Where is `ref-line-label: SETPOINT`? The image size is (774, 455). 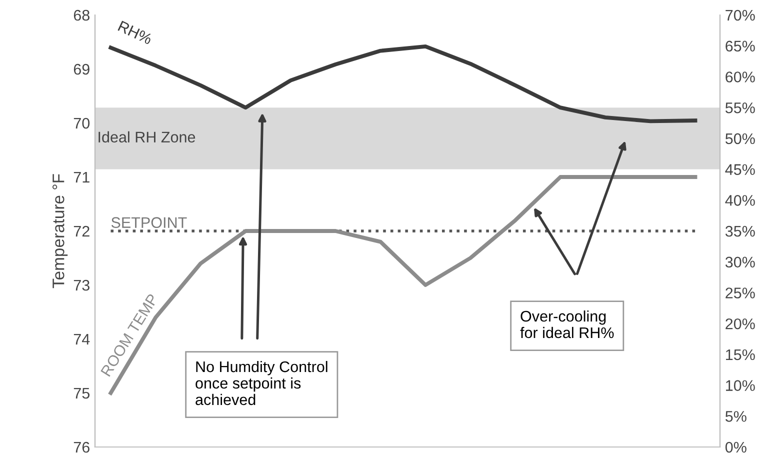
ref-line-label: SETPOINT is located at coordinates (149, 222).